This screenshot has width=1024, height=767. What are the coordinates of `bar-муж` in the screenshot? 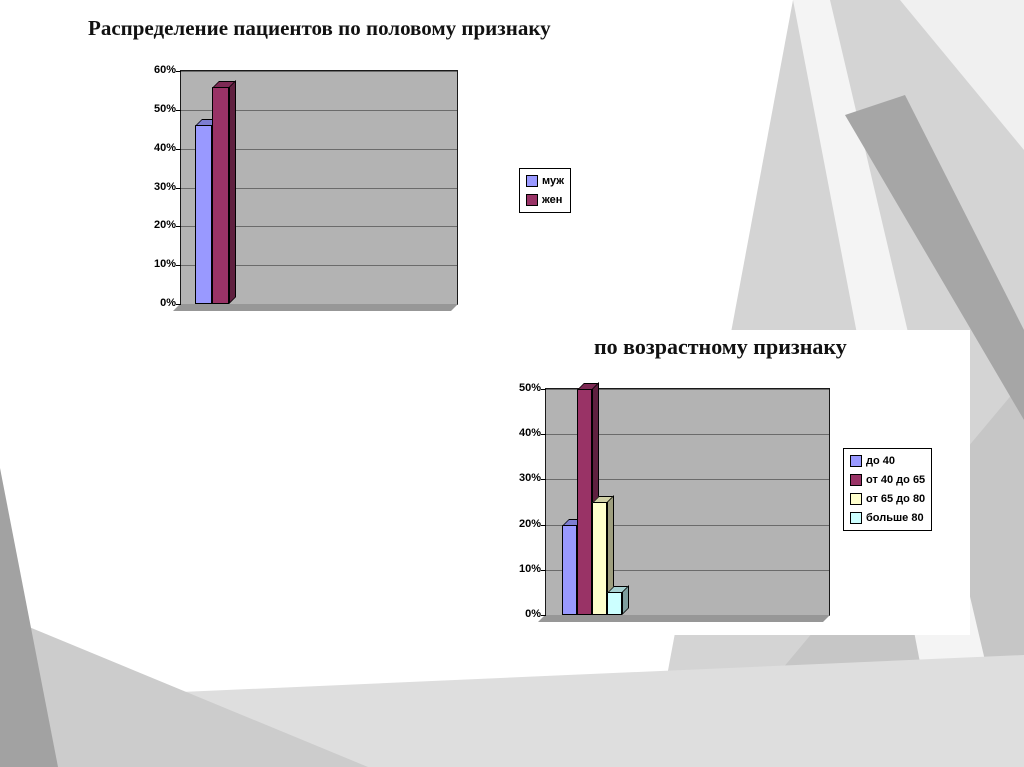 It's located at (207, 211).